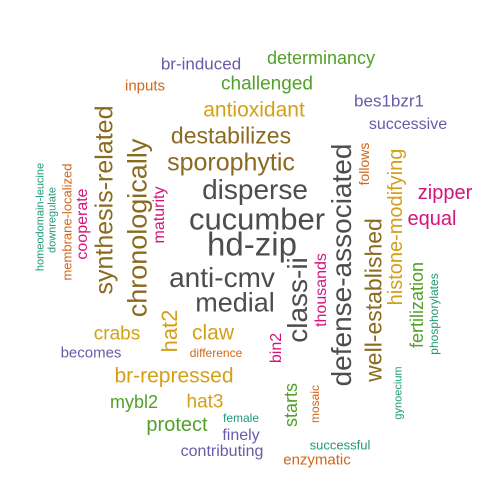 This screenshot has width=500, height=500. What do you see at coordinates (321, 58) in the screenshot?
I see `word-determinancy: determinancy` at bounding box center [321, 58].